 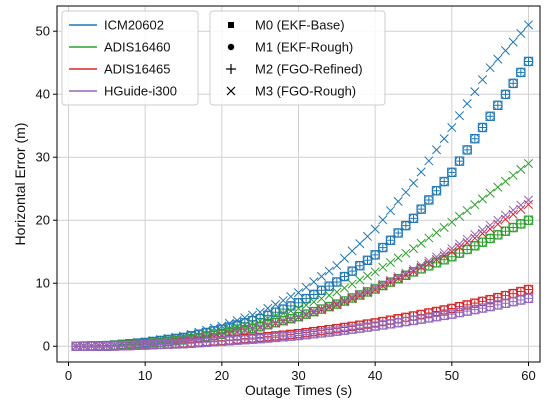 What do you see at coordinates (130, 58) in the screenshot?
I see `imu-legend-box` at bounding box center [130, 58].